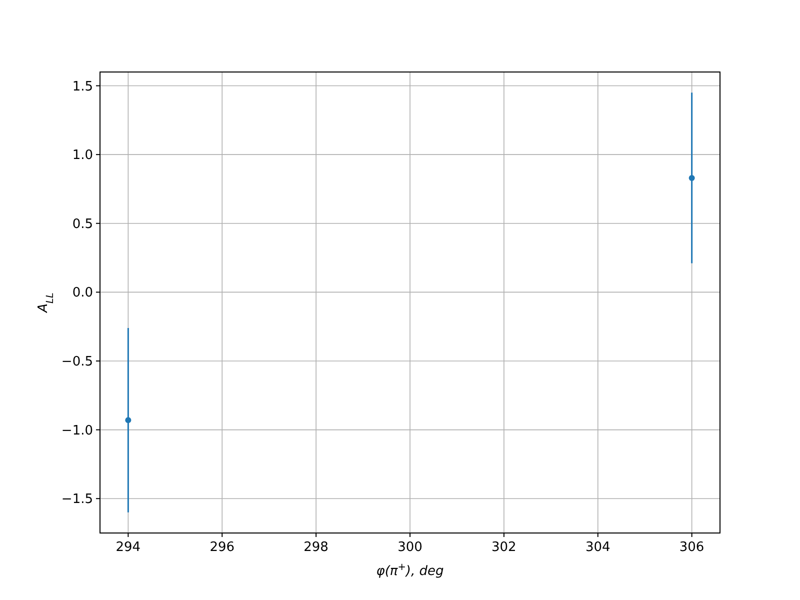 The width and height of the screenshot is (800, 600). Describe the element at coordinates (82, 86) in the screenshot. I see `y-tick-label: 1.5` at that location.